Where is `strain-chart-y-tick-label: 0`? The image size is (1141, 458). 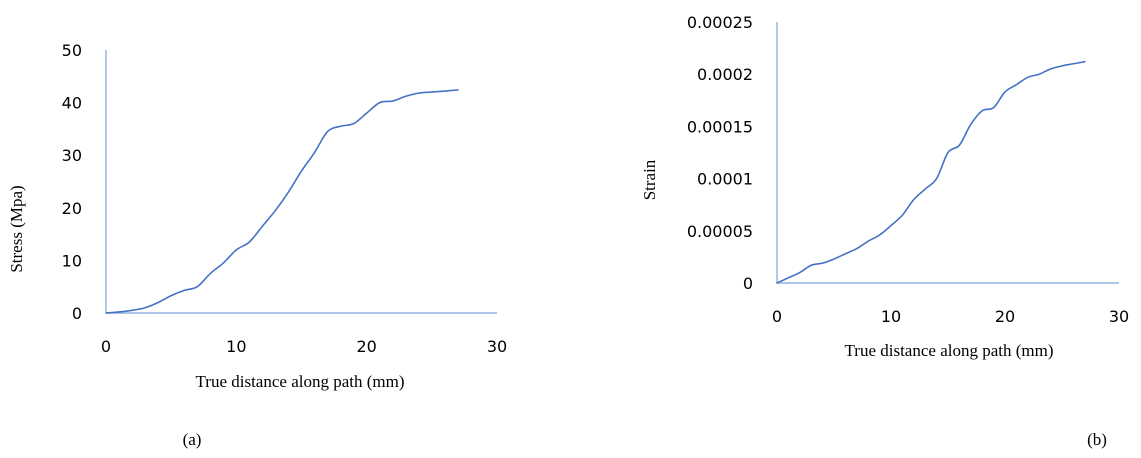 strain-chart-y-tick-label: 0 is located at coordinates (748, 283).